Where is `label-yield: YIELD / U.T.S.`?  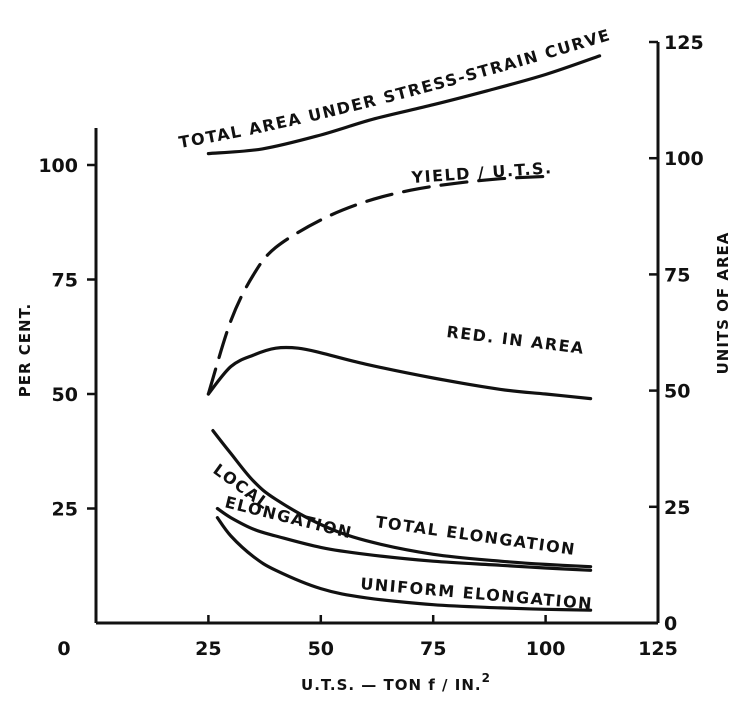
label-yield: YIELD / U.T.S. is located at coordinates (481, 172).